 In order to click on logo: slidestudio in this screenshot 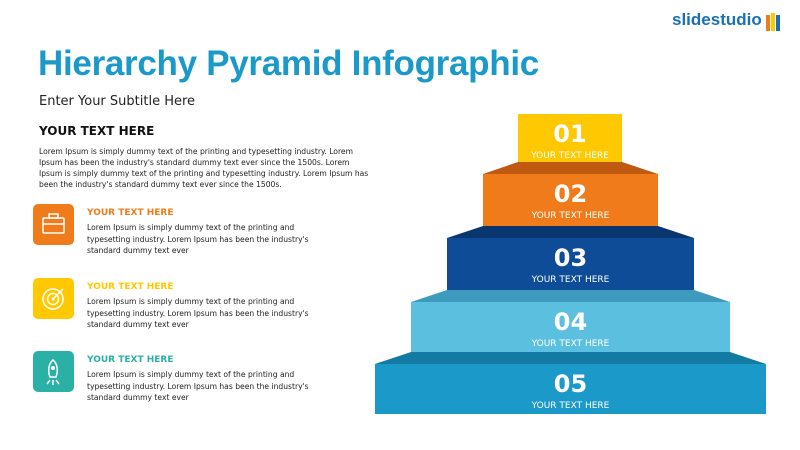, I will do `click(717, 19)`.